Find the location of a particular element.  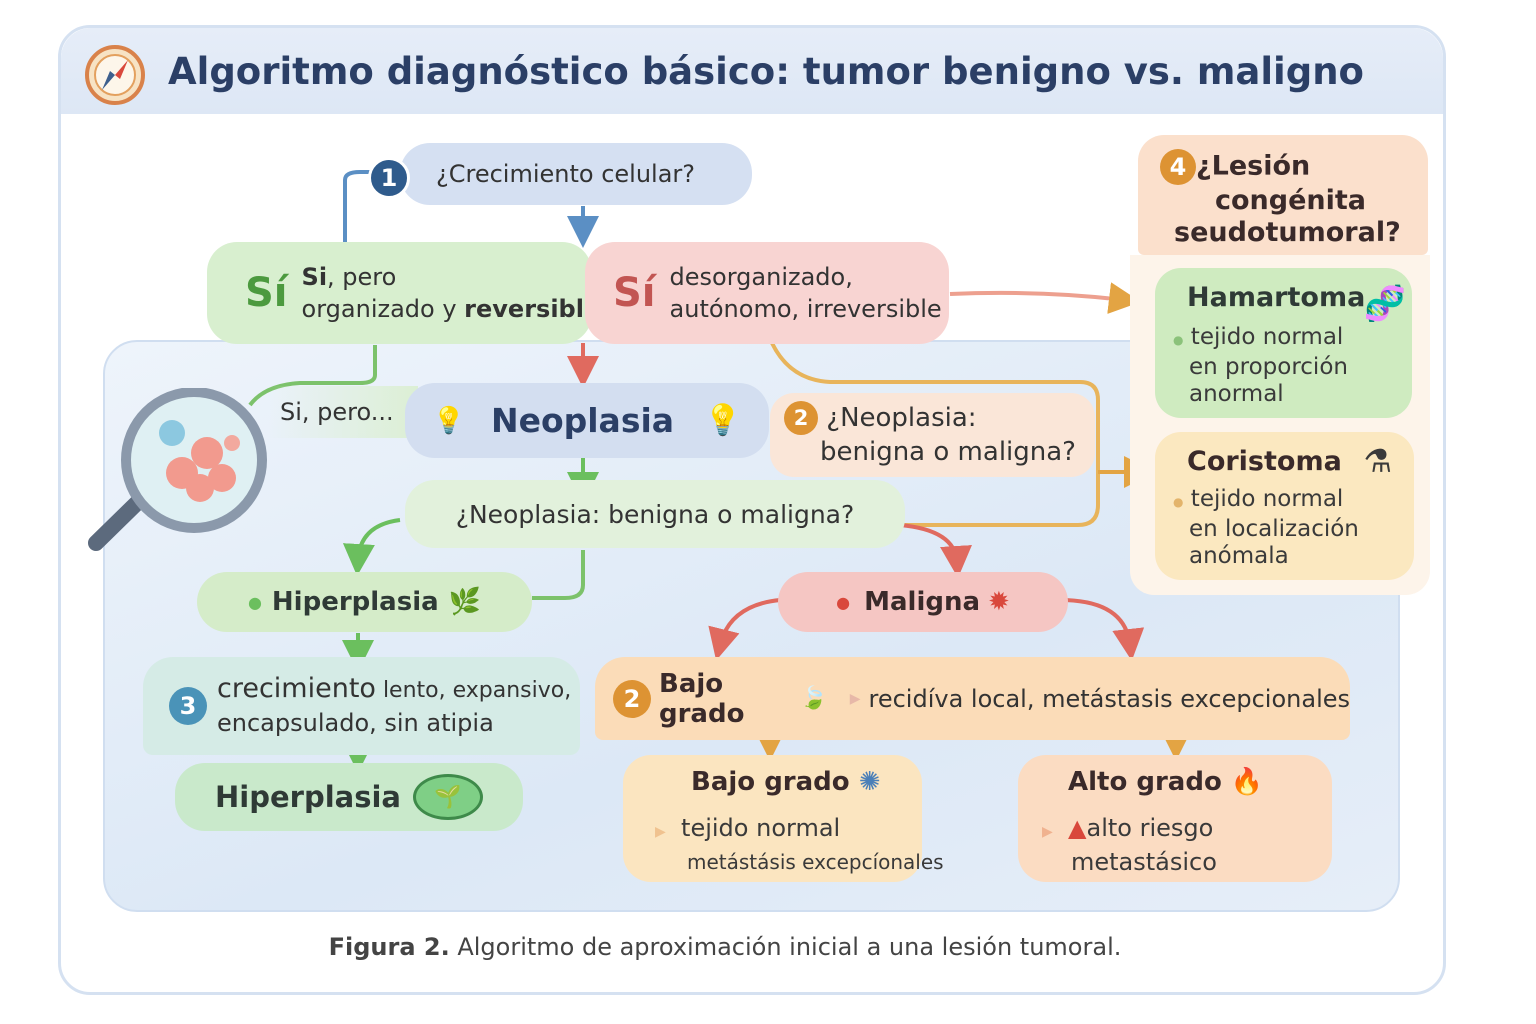

step1-text: ¿Crecimiento celular? is located at coordinates (566, 174).